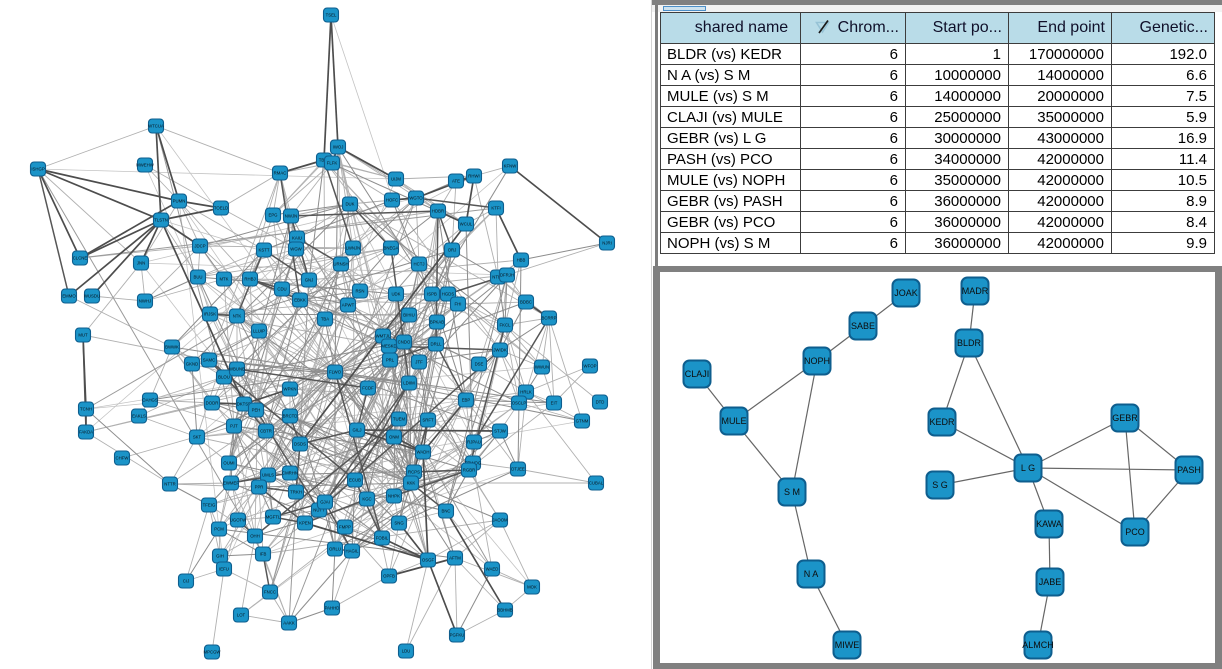 The image size is (1222, 669). Describe the element at coordinates (296, 492) in the screenshot. I see `svg-text: TRKH` at that location.